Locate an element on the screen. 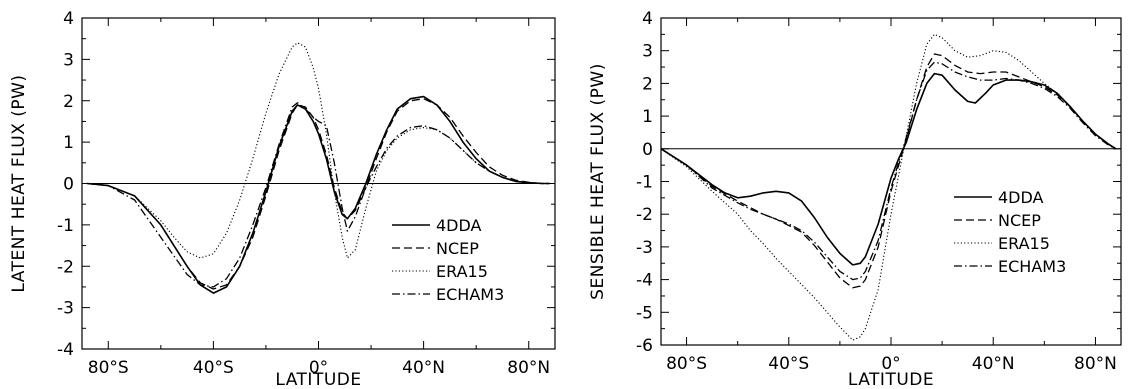 This screenshot has height=389, width=1129. y-axis-label: LATENT HEAT FLUX (PW) is located at coordinates (19, 183).